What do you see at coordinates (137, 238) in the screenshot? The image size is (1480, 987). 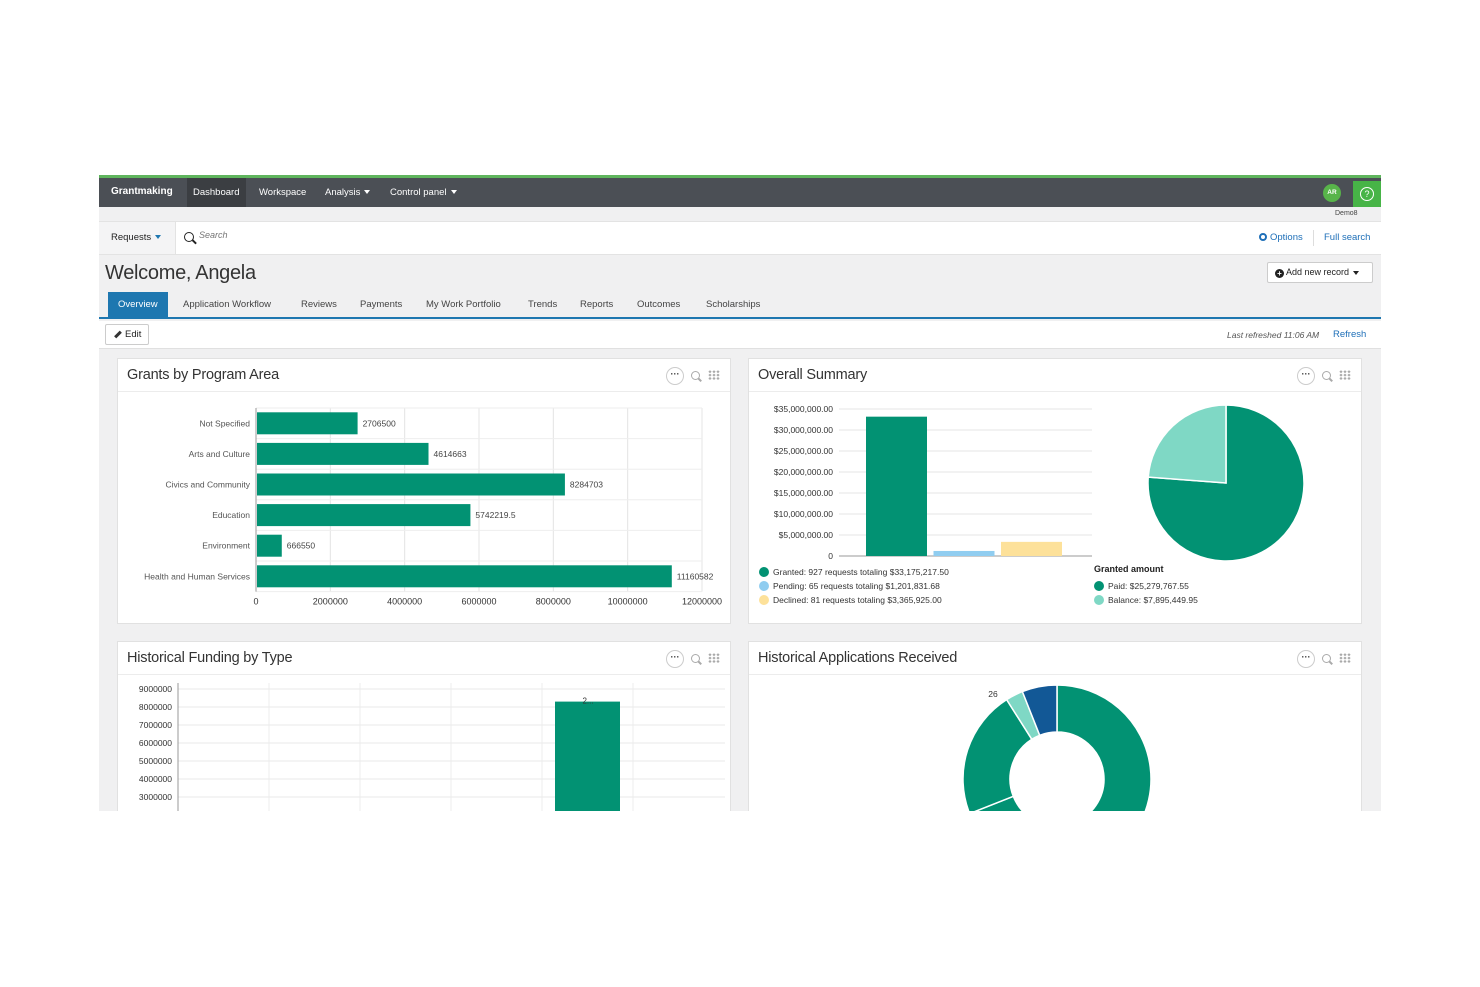 I see `record-type-select: Requests` at bounding box center [137, 238].